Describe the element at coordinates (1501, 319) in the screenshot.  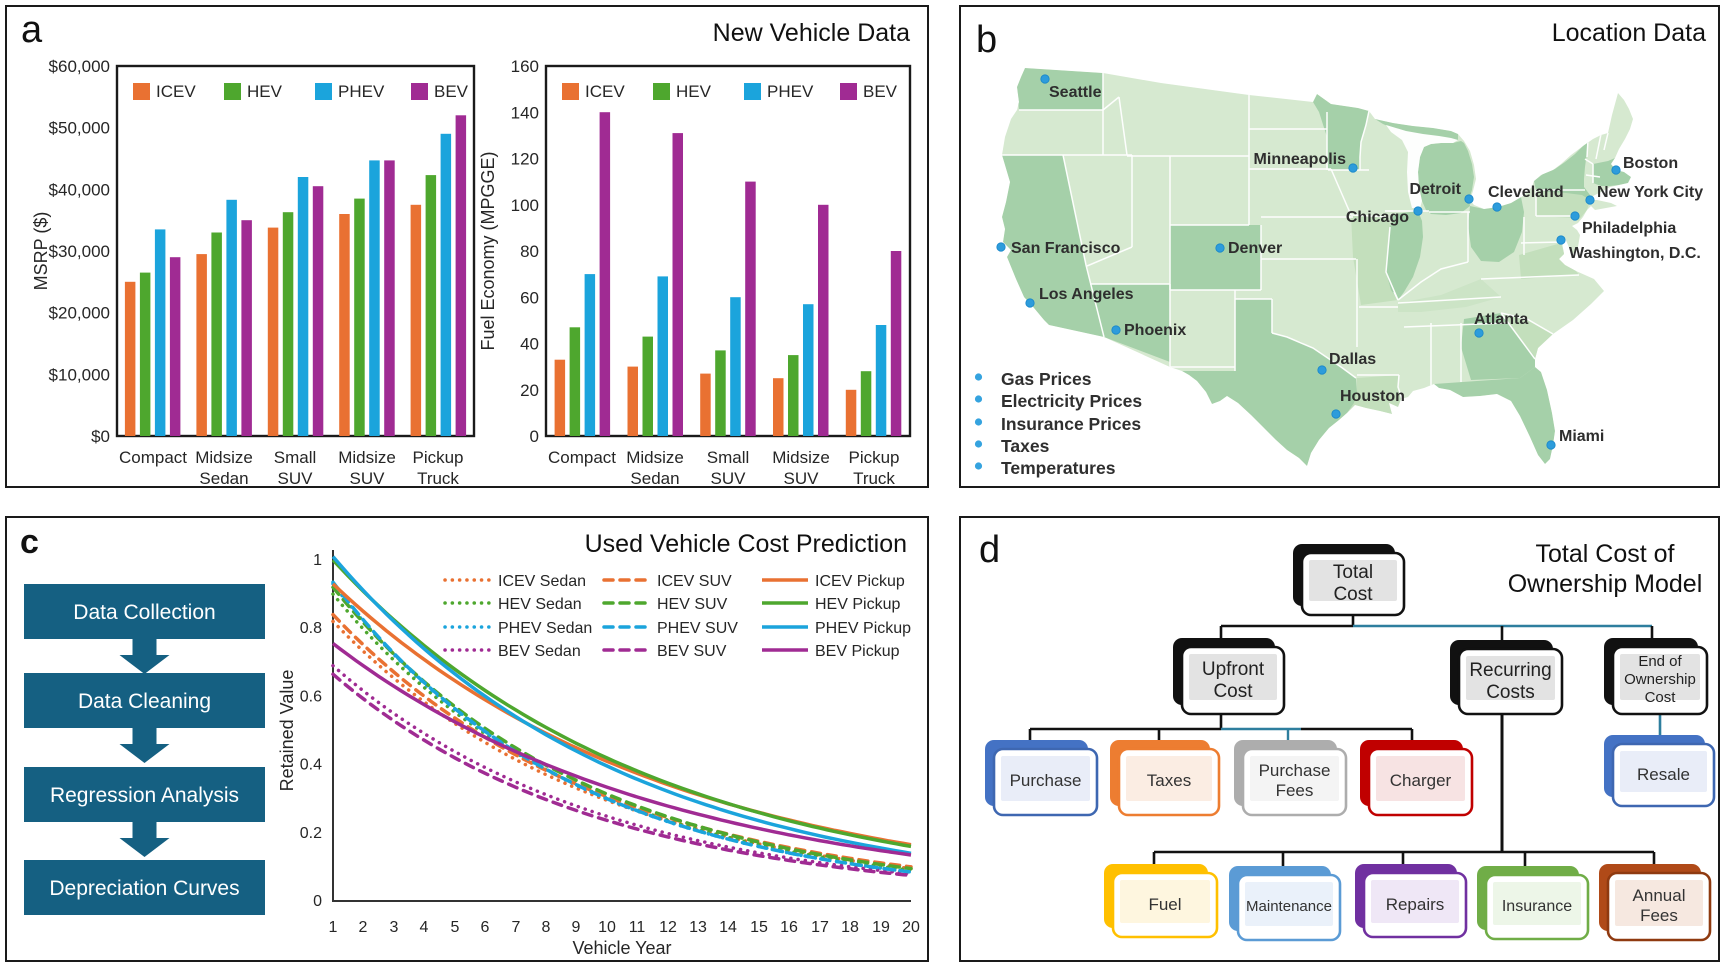
I see `svg-text: Atlanta` at that location.